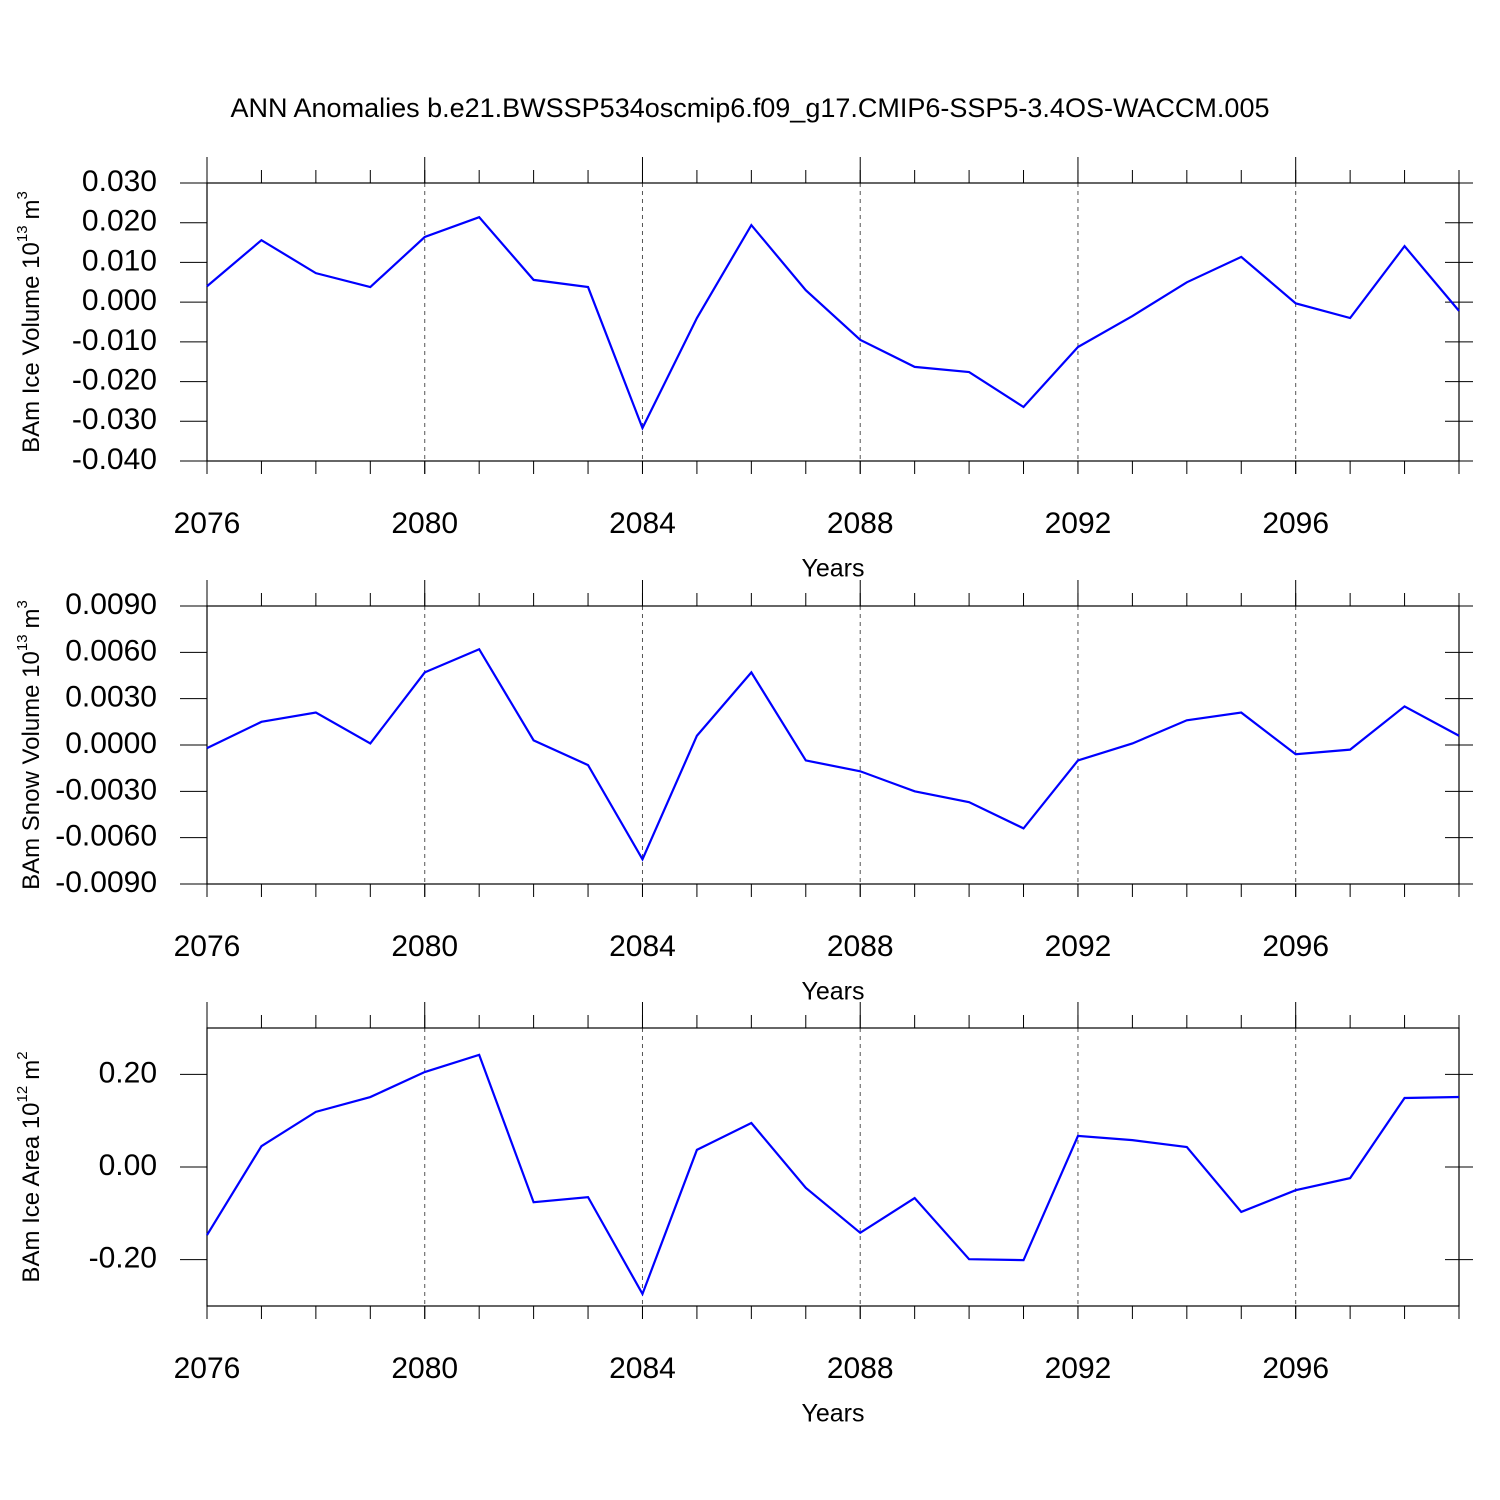 This screenshot has width=1500, height=1500. What do you see at coordinates (106, 882) in the screenshot?
I see `y-tick-label: -0.0090` at bounding box center [106, 882].